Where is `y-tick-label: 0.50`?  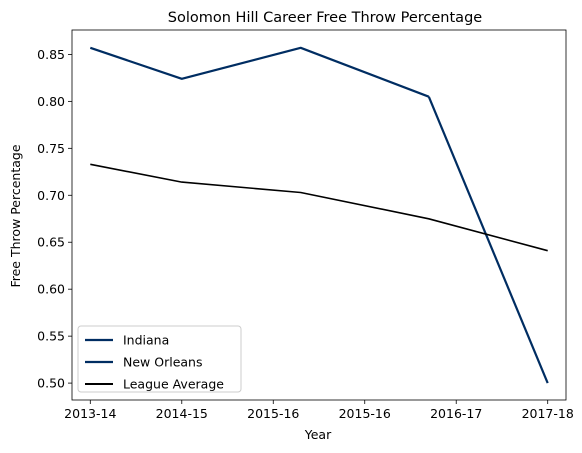 y-tick-label: 0.50 is located at coordinates (51, 383).